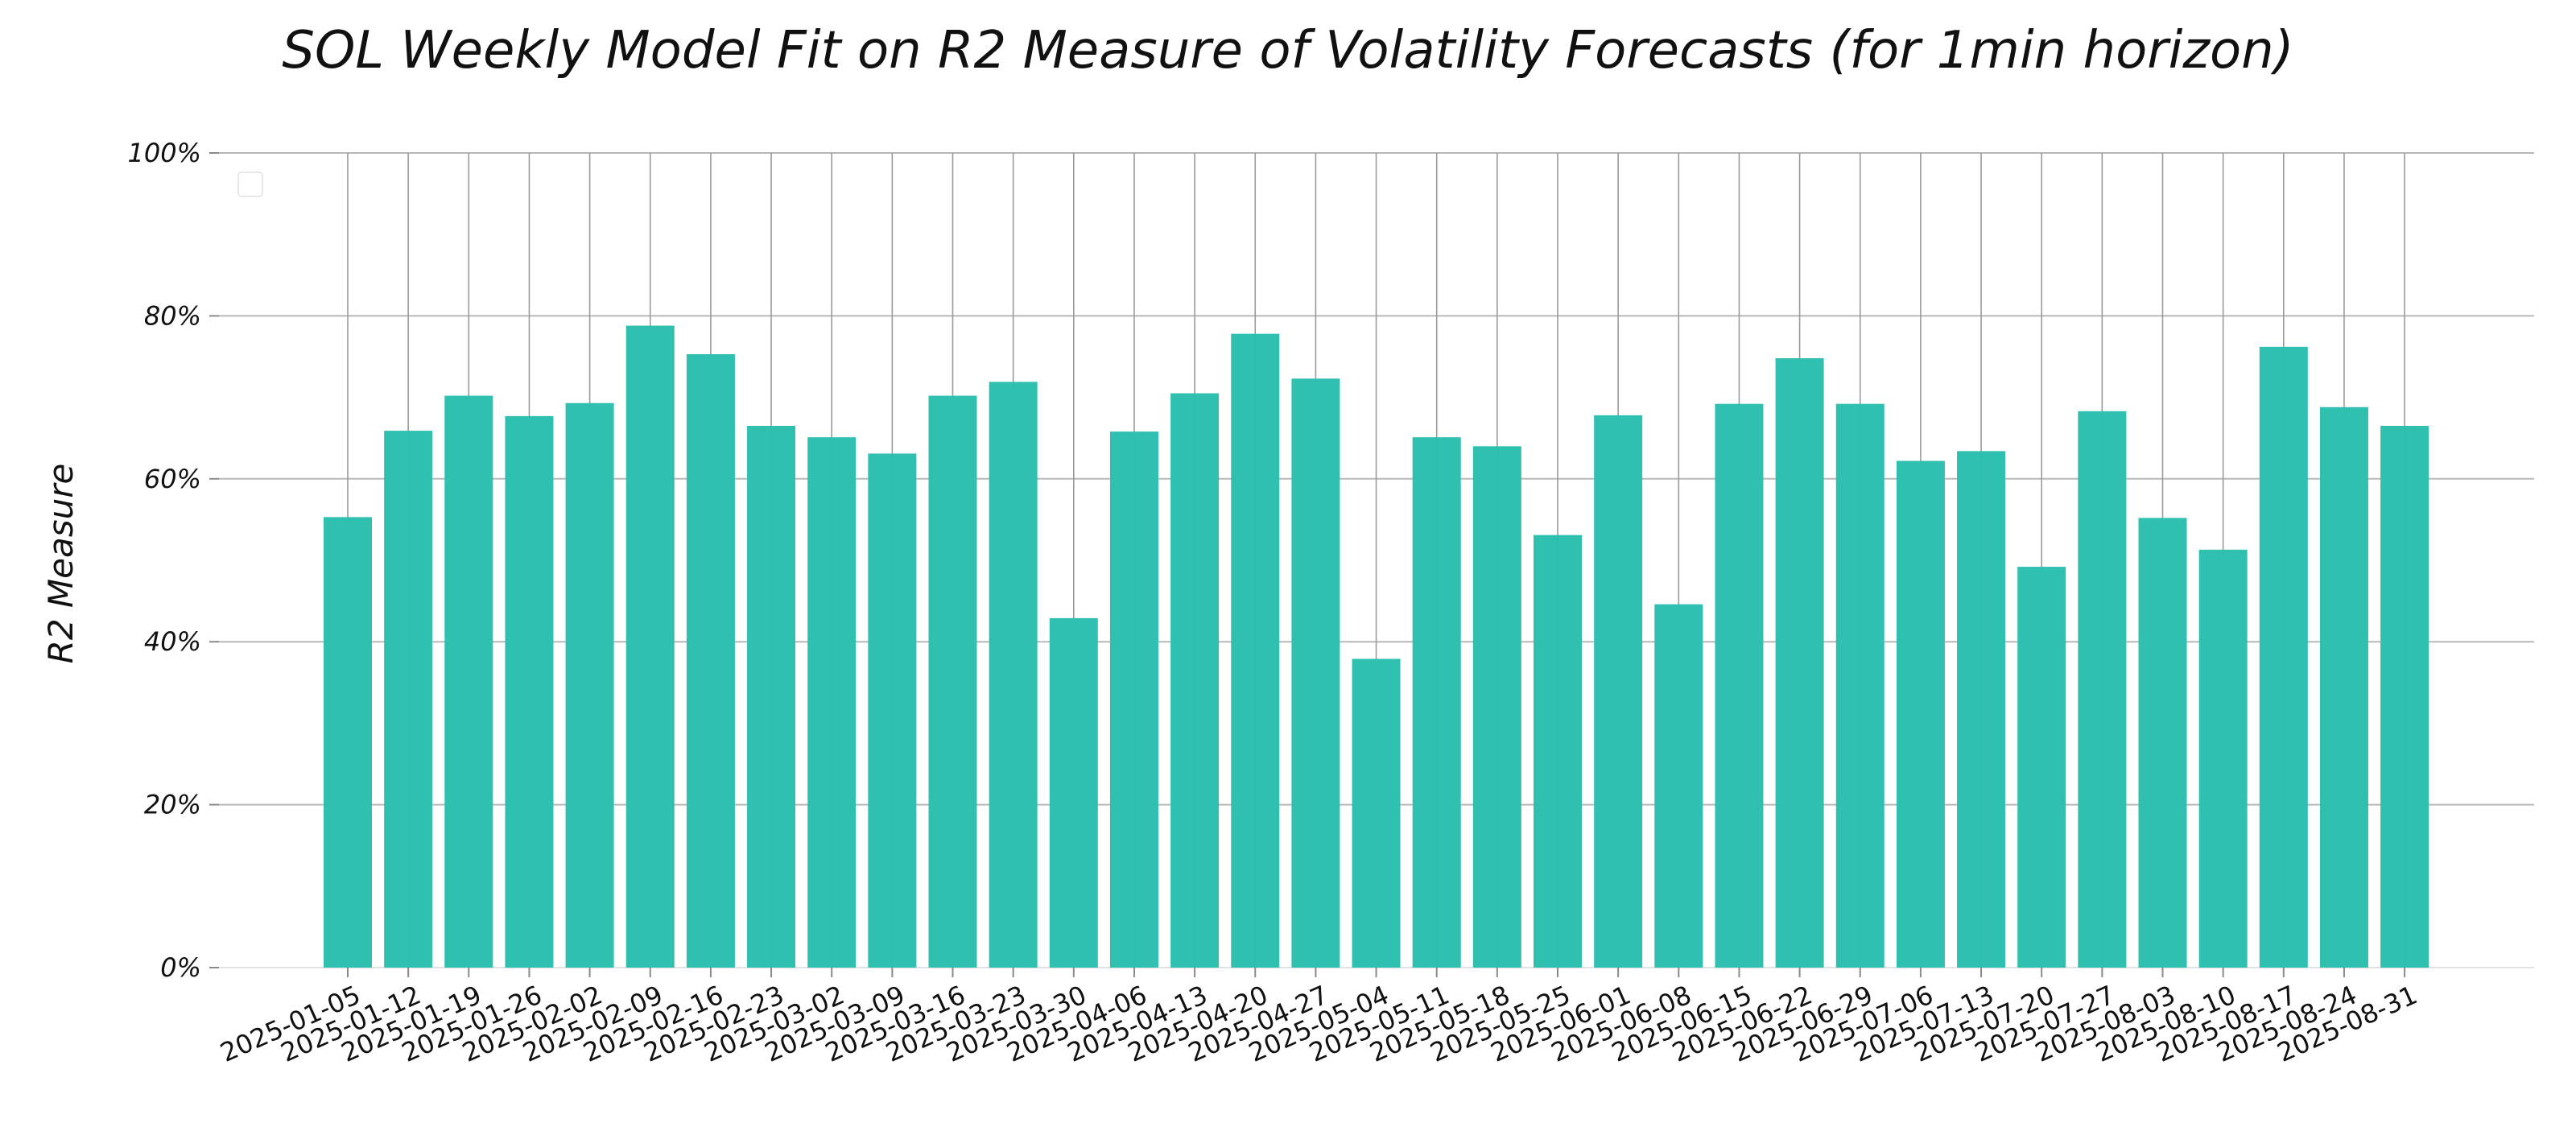 The width and height of the screenshot is (2576, 1127). Describe the element at coordinates (173, 560) in the screenshot. I see `y-axis-ticks: 0% 20% 40% 60% 80% 100%` at that location.